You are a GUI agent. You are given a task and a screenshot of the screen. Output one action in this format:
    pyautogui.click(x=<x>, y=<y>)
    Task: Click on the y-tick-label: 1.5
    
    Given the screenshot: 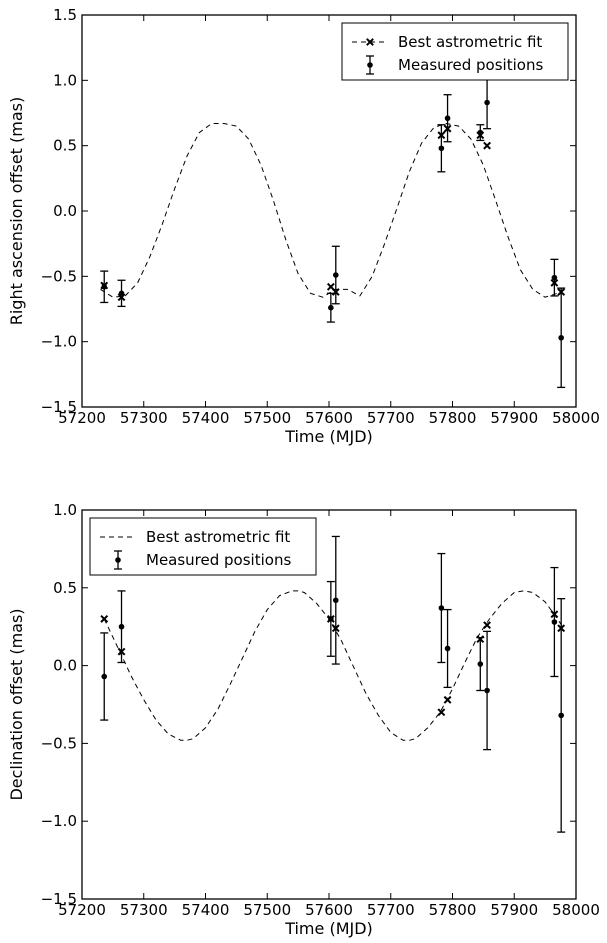 What is the action you would take?
    pyautogui.click(x=65, y=15)
    